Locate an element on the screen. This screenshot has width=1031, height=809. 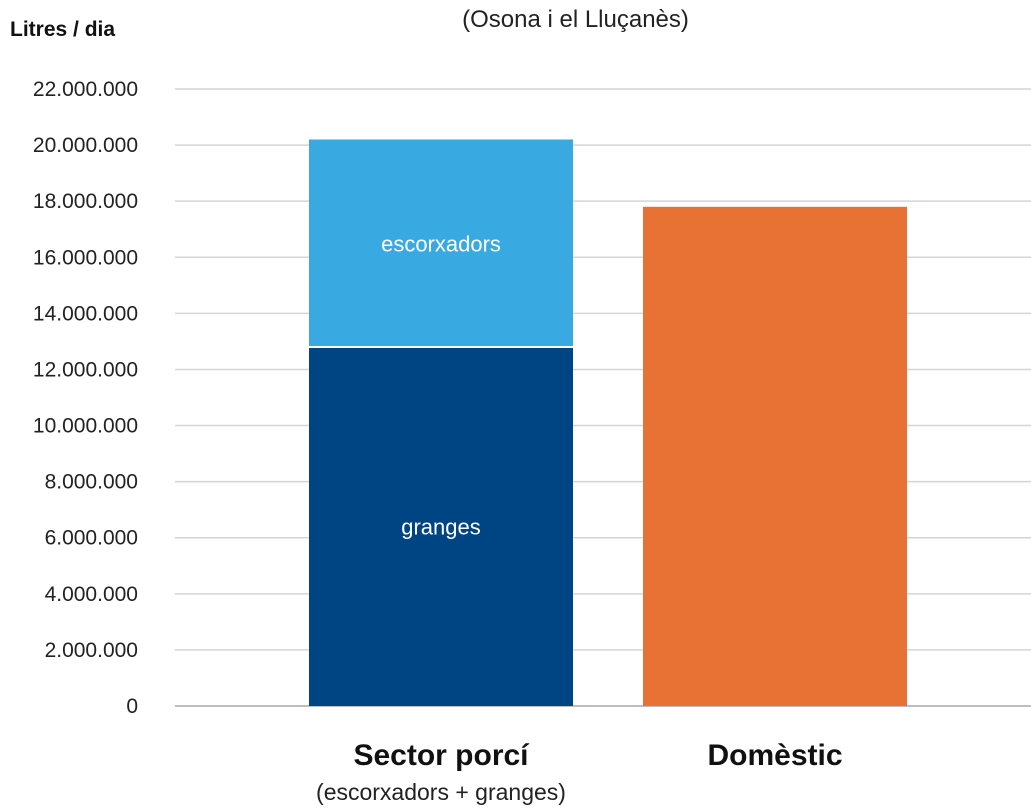
y-axis-label: Litres / dia is located at coordinates (63, 29).